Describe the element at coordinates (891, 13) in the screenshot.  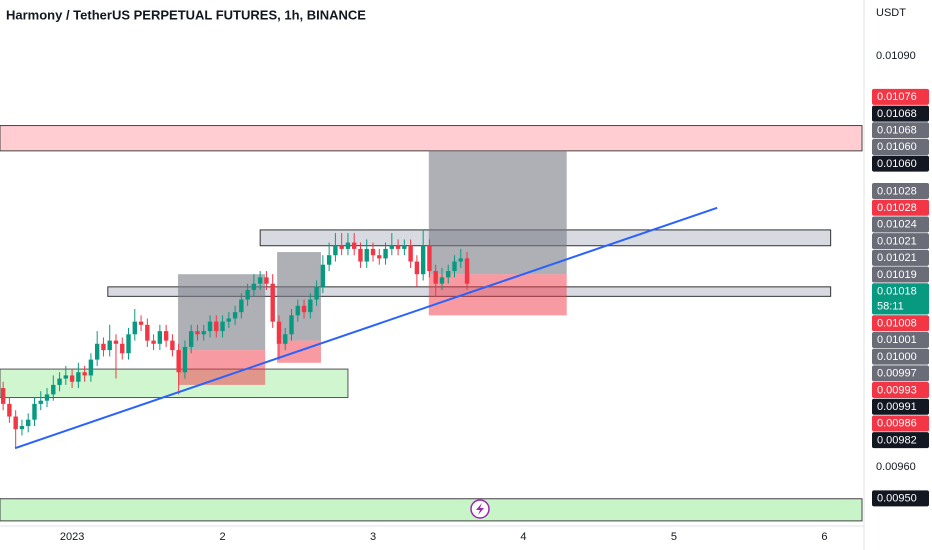
I see `currency: USDT` at that location.